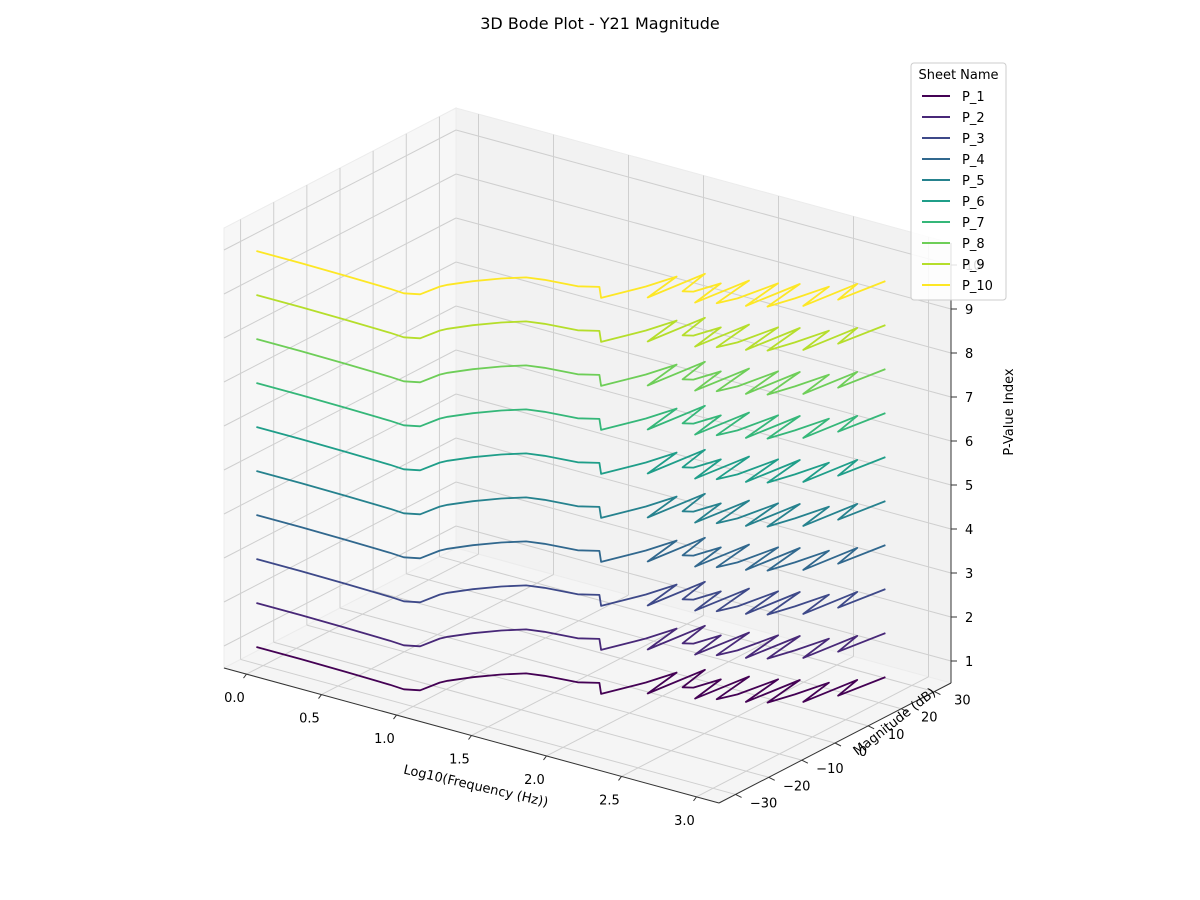 The height and width of the screenshot is (900, 1200). I want to click on legend-label-P_7: P_7, so click(973, 223).